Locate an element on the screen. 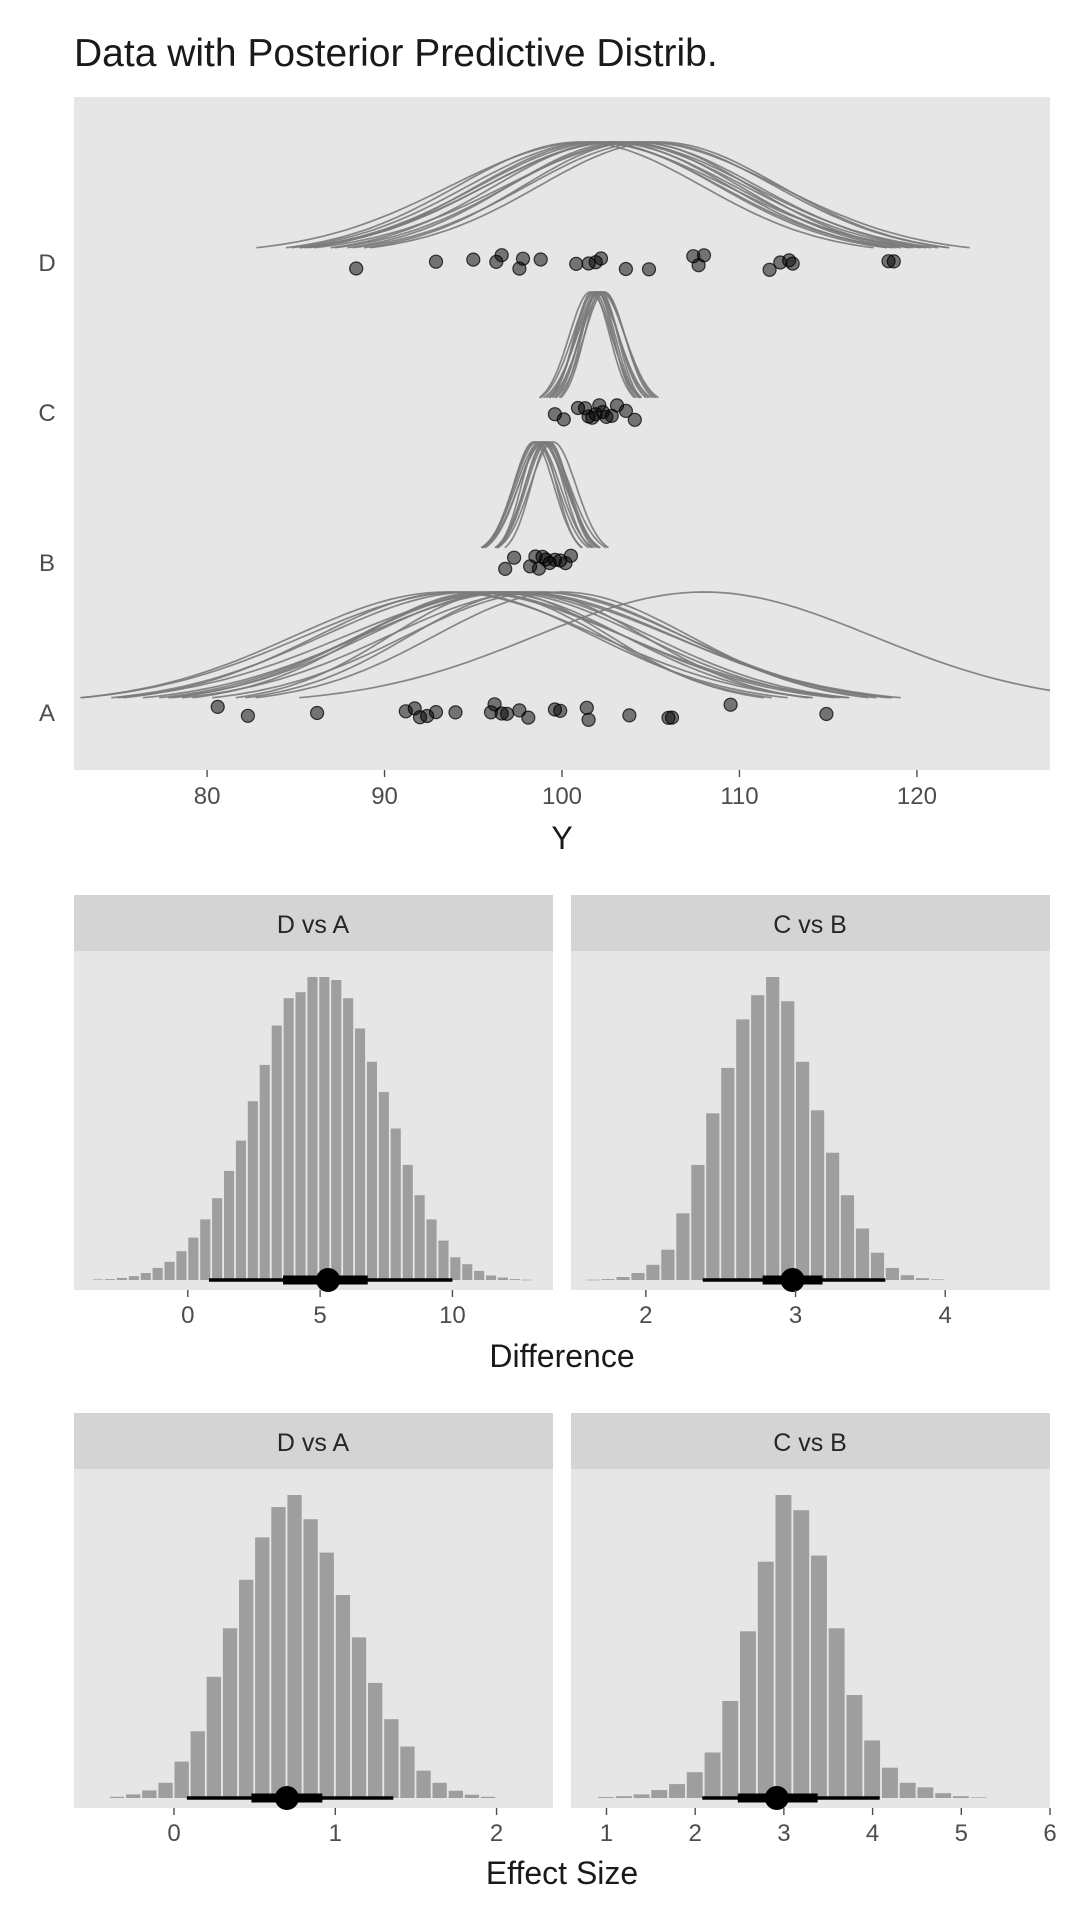 This screenshot has width=1080, height=1920. histogram-d-vs-a-effect-size: 0 1 2 is located at coordinates (306, 1671).